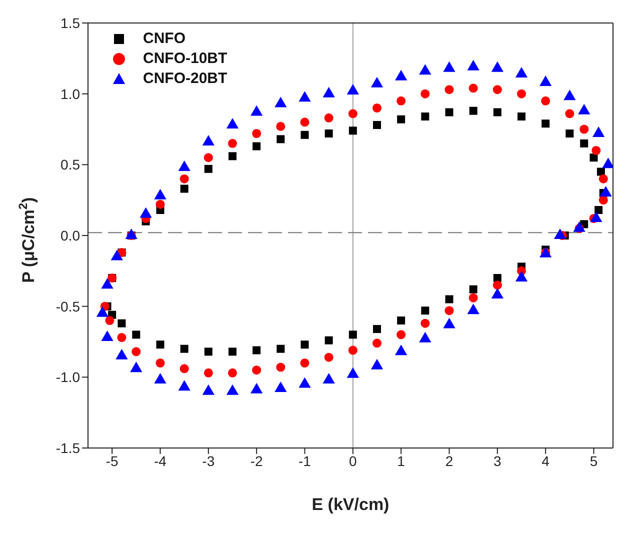  What do you see at coordinates (70, 164) in the screenshot?
I see `y-tick-label: 0.5` at bounding box center [70, 164].